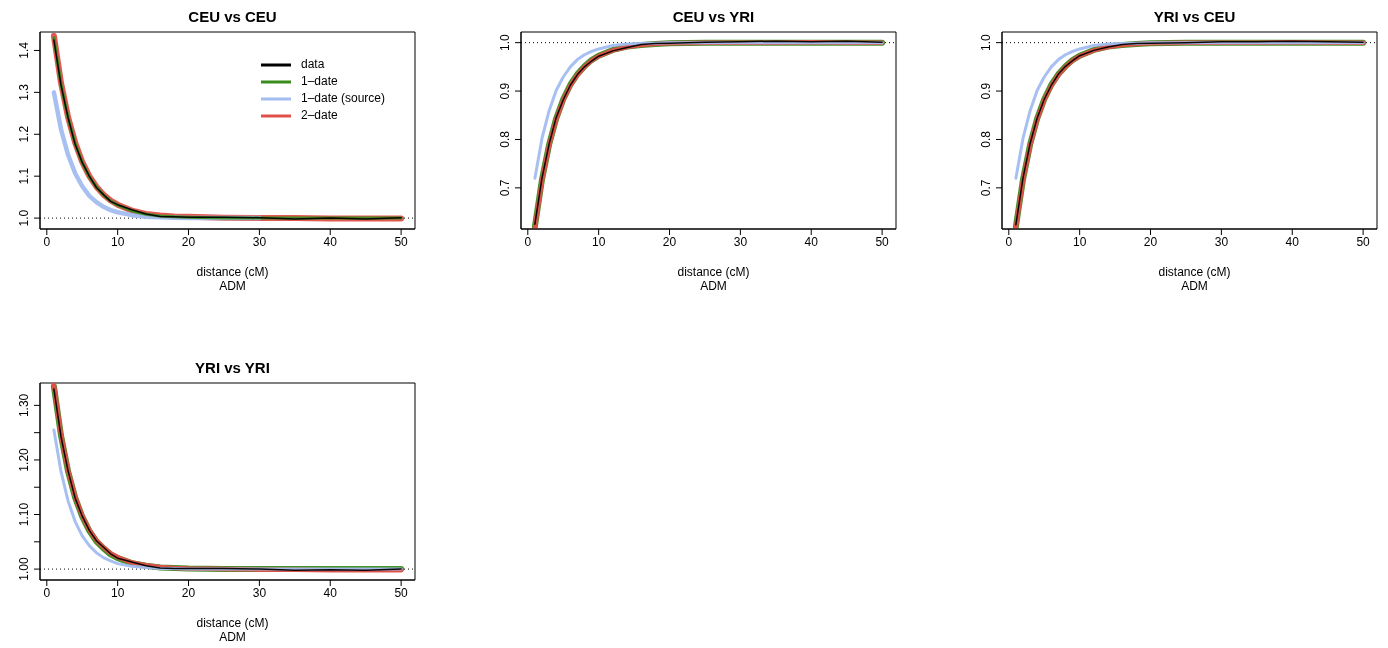 The height and width of the screenshot is (648, 1388). I want to click on y-tick-label: 1.00, so click(24, 569).